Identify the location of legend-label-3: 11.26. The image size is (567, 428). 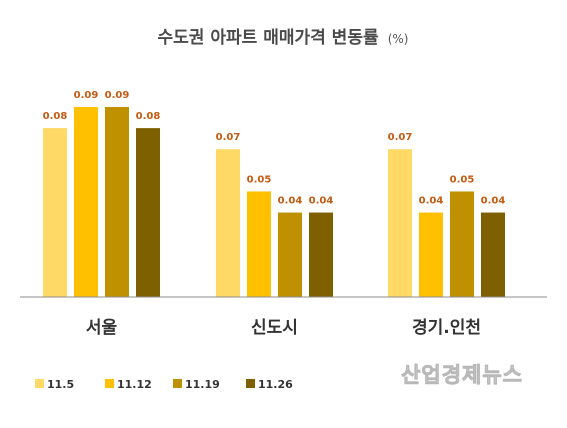
(275, 384).